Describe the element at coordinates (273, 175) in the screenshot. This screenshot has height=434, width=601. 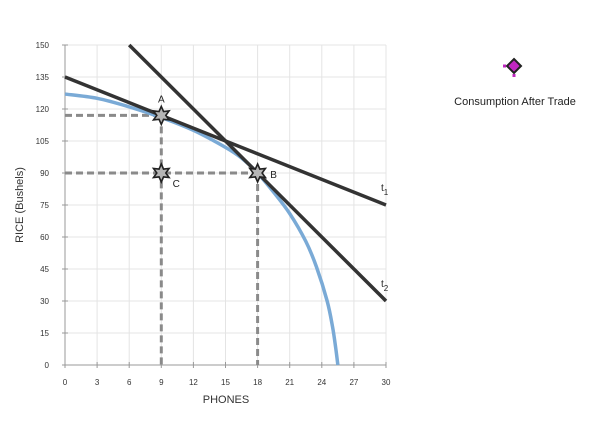
I see `point-label-b: B` at that location.